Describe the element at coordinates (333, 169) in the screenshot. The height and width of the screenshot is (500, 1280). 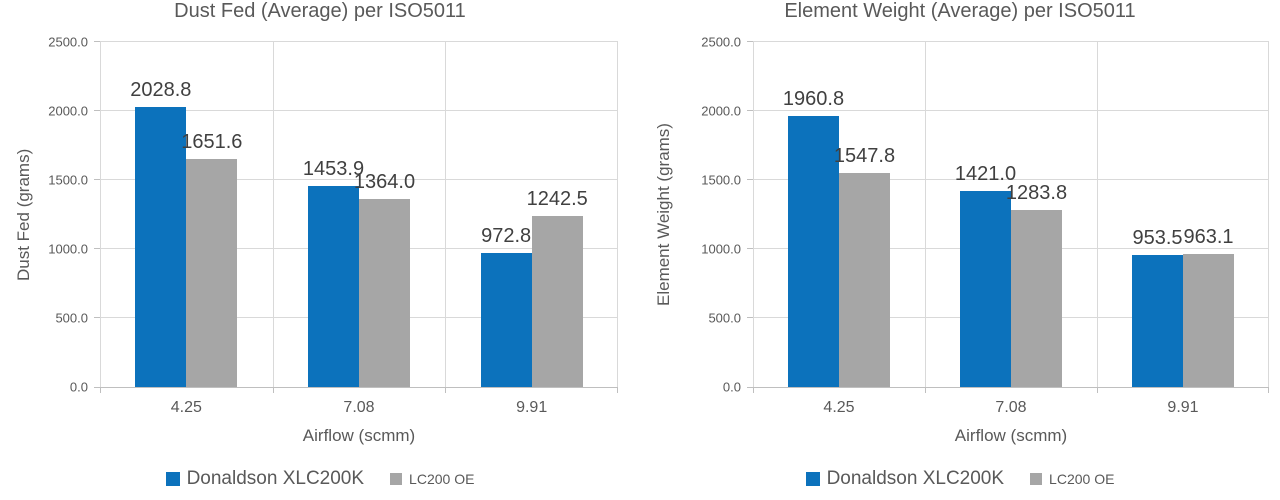
I see `data-label: 1453.9` at that location.